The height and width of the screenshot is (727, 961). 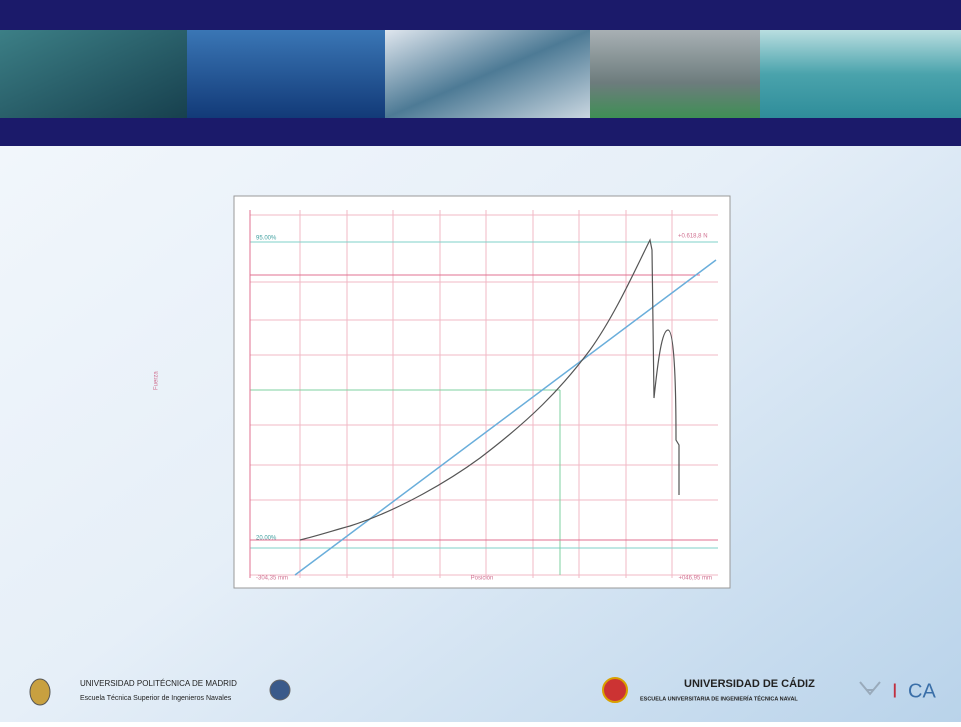 I want to click on bottom-band, so click(x=480, y=132).